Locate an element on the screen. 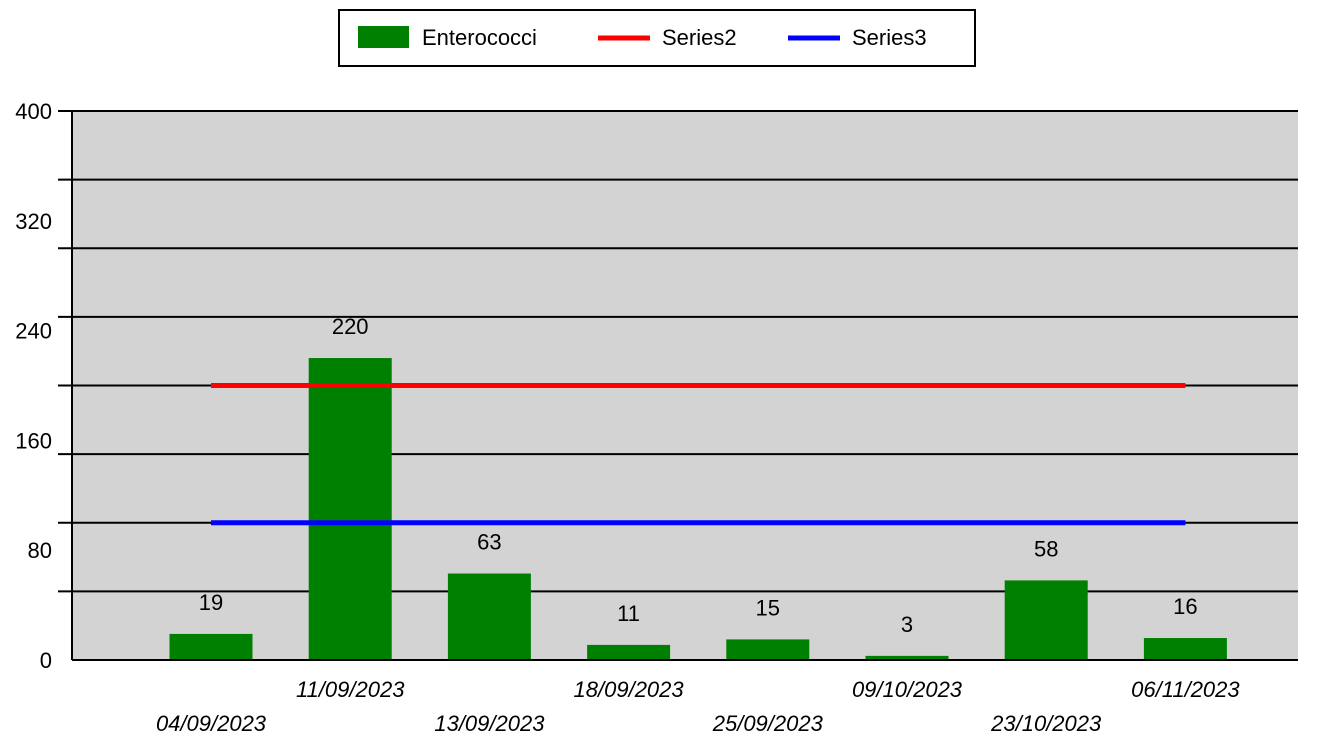  x-tick-label: 18/09/2023 is located at coordinates (629, 689).